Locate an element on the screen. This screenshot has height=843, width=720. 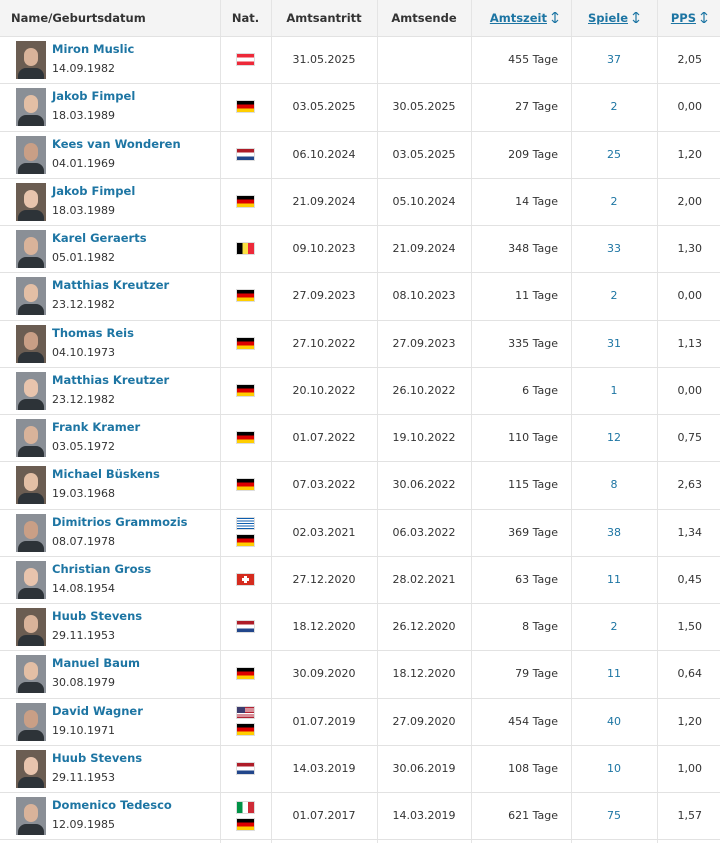
header-cell: Amtsantritt is located at coordinates (324, 18).